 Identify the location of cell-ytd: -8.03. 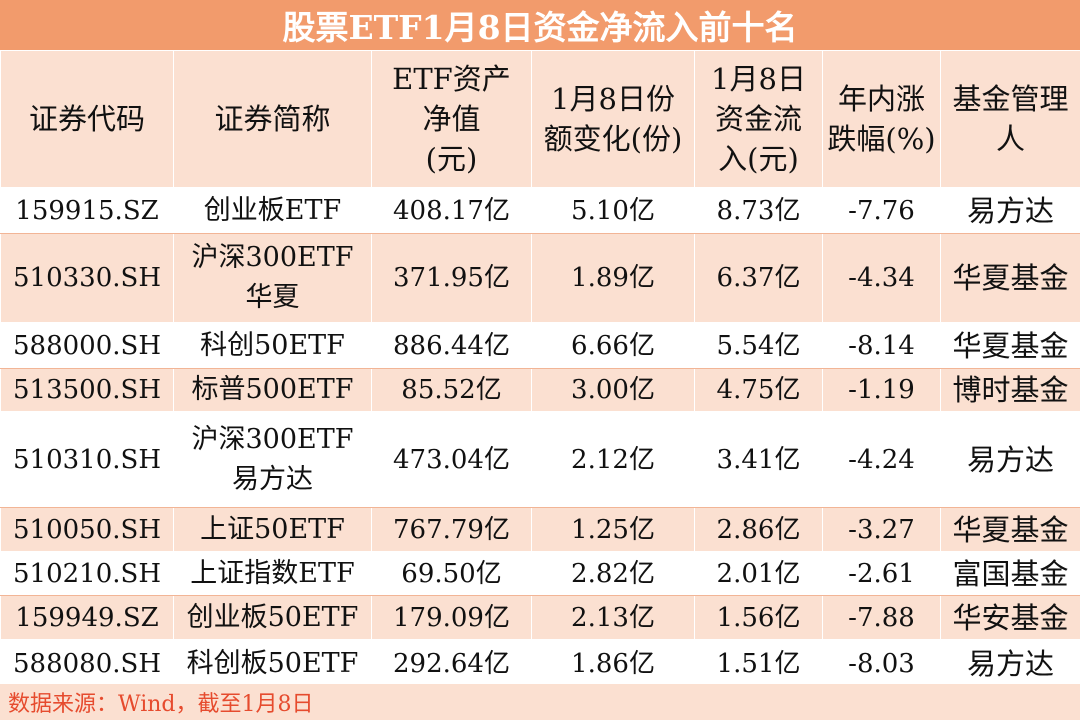
(881, 663).